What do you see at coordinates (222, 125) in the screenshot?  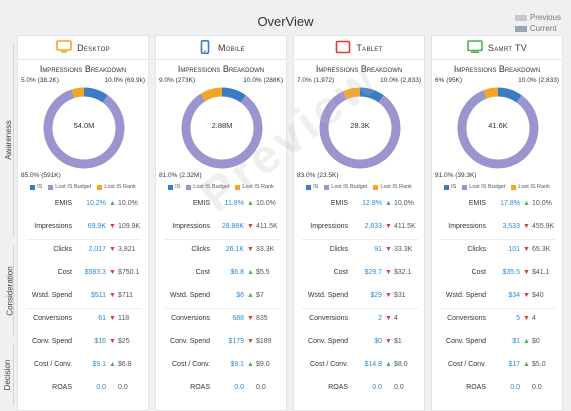 I see `donut-center-value: 2.88M` at bounding box center [222, 125].